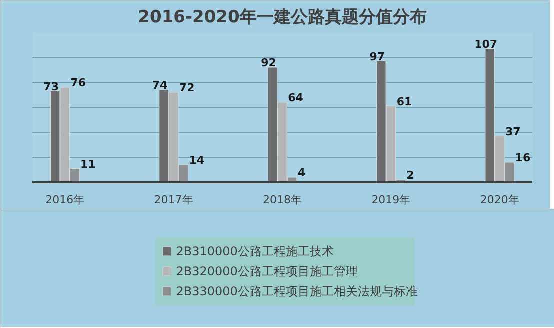 The image size is (554, 328). I want to click on data-label: 14, so click(197, 160).